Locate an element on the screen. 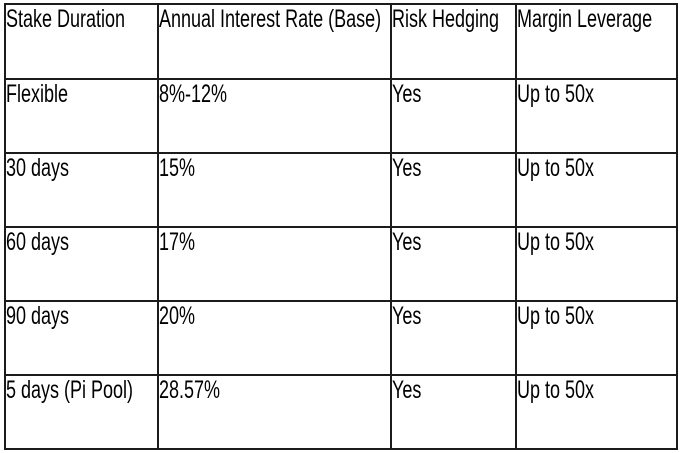  table-cell: 28.57% is located at coordinates (274, 412).